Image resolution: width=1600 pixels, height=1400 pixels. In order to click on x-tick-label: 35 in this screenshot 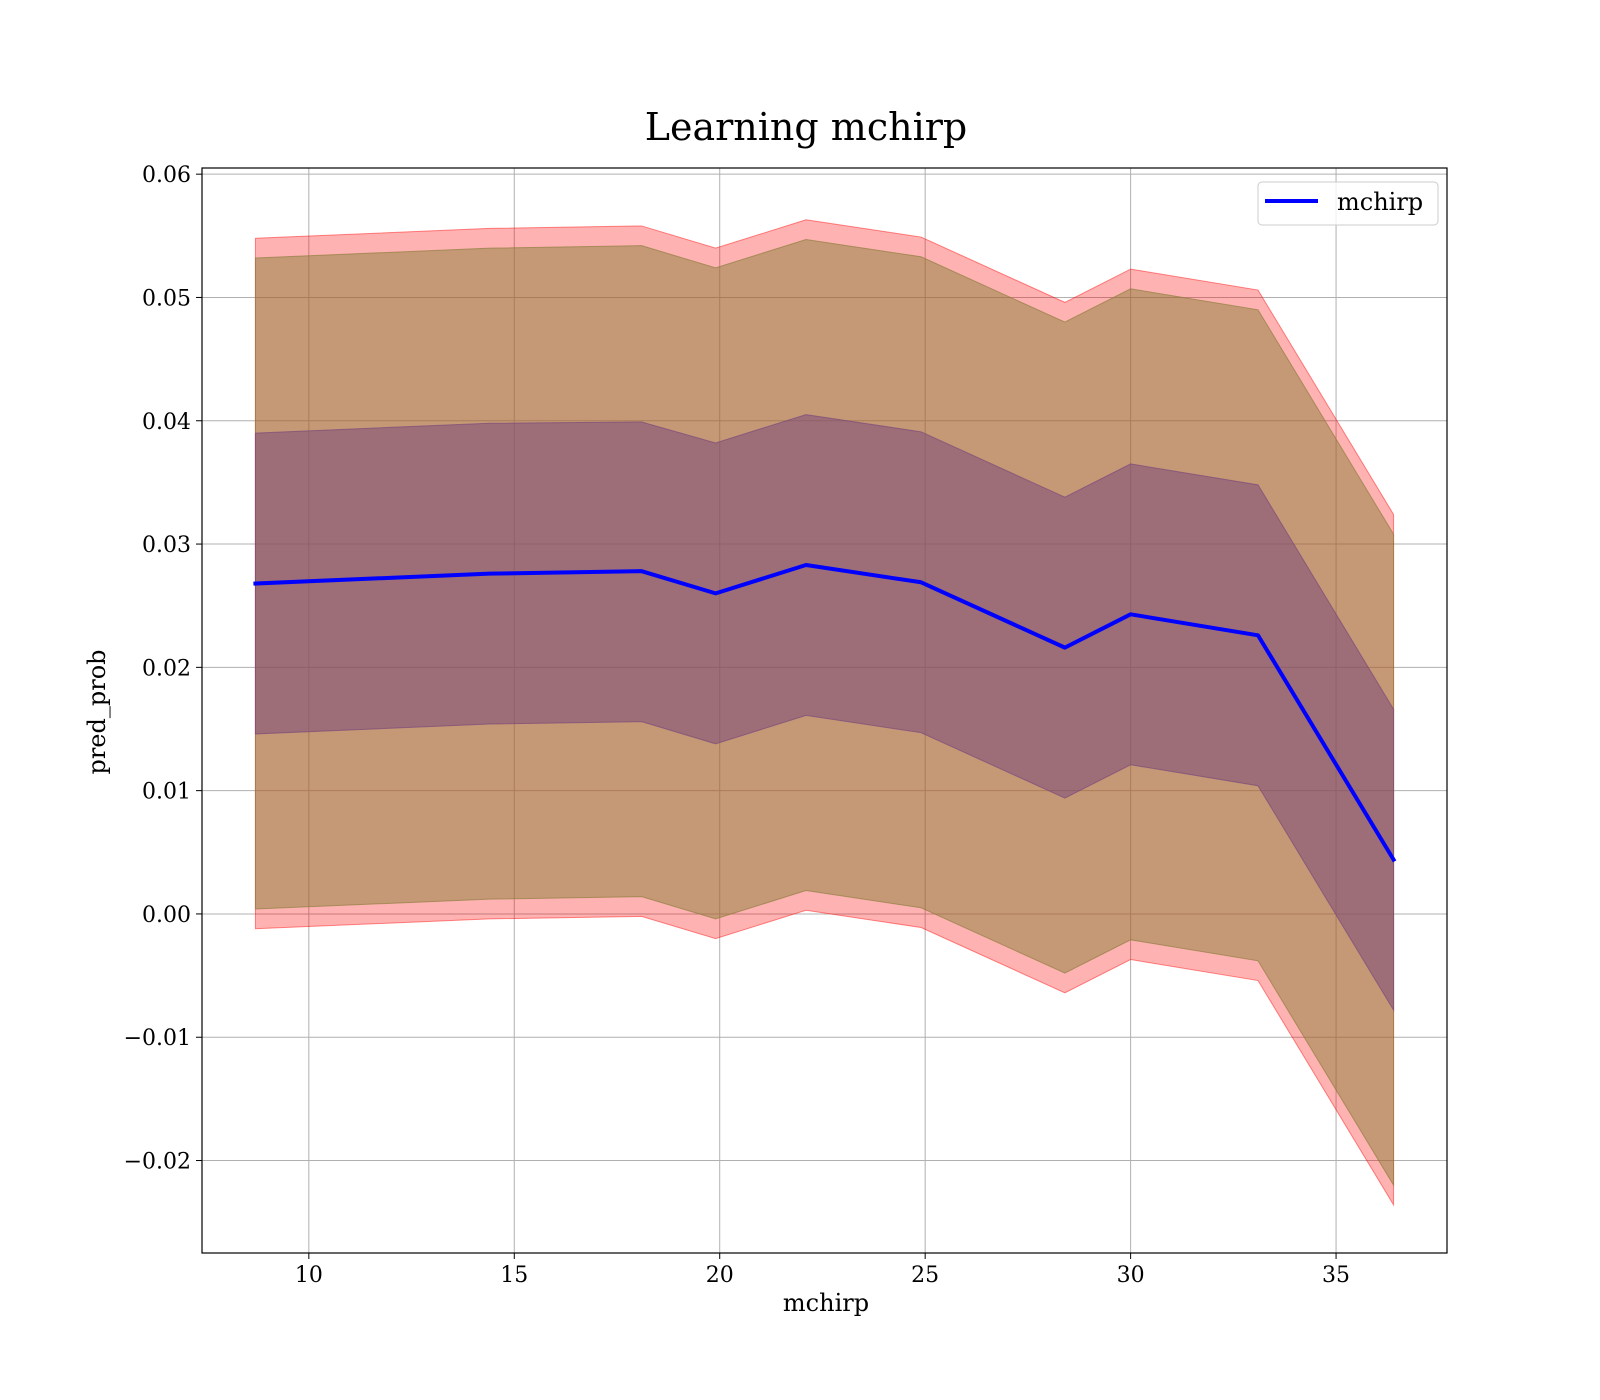, I will do `click(1336, 1275)`.